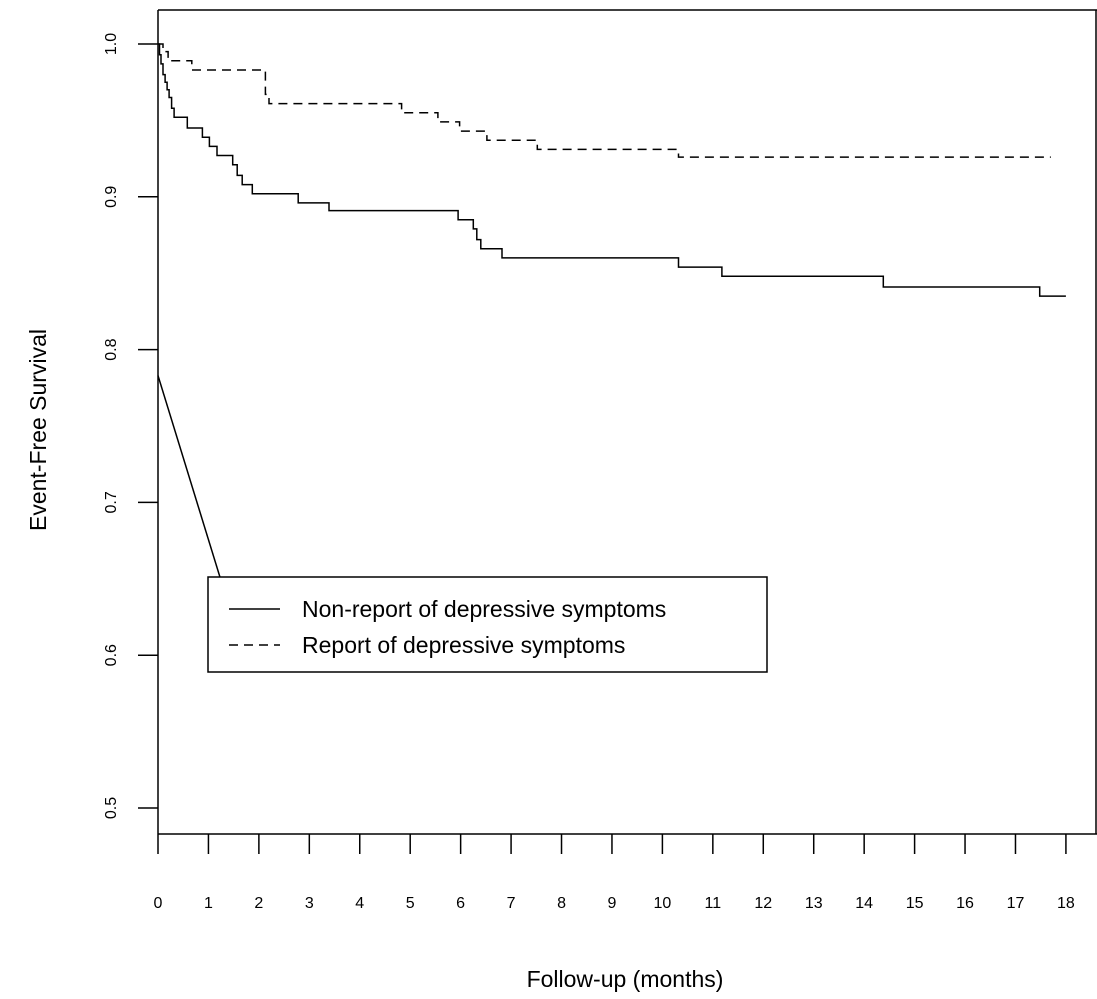  I want to click on x-tick-label: 5, so click(410, 903).